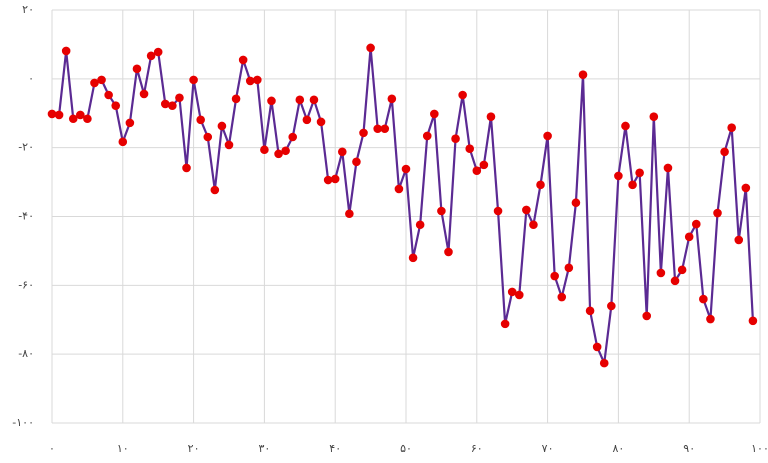 Image resolution: width=768 pixels, height=463 pixels. Describe the element at coordinates (759, 448) in the screenshot. I see `x-tick-label: ۱۰۰` at that location.